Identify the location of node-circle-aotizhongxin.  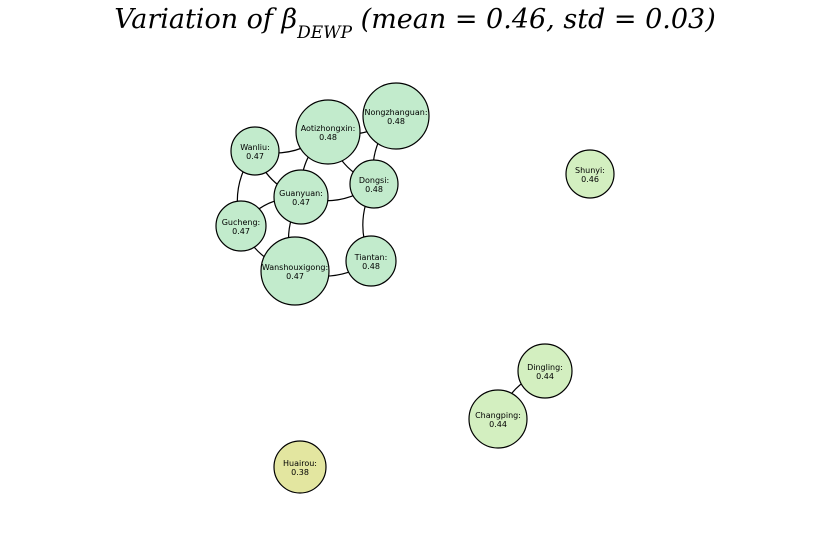
(328, 132).